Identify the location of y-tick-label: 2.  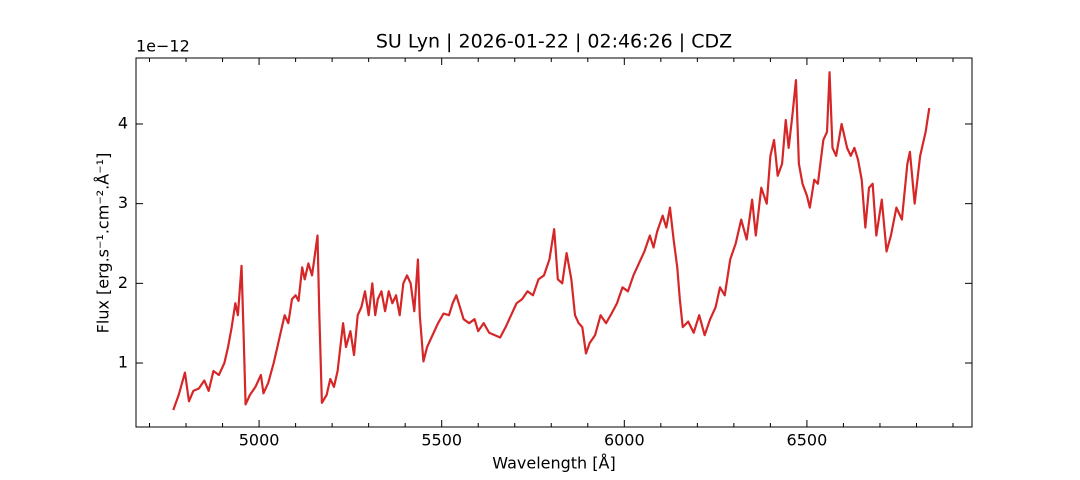
(123, 282).